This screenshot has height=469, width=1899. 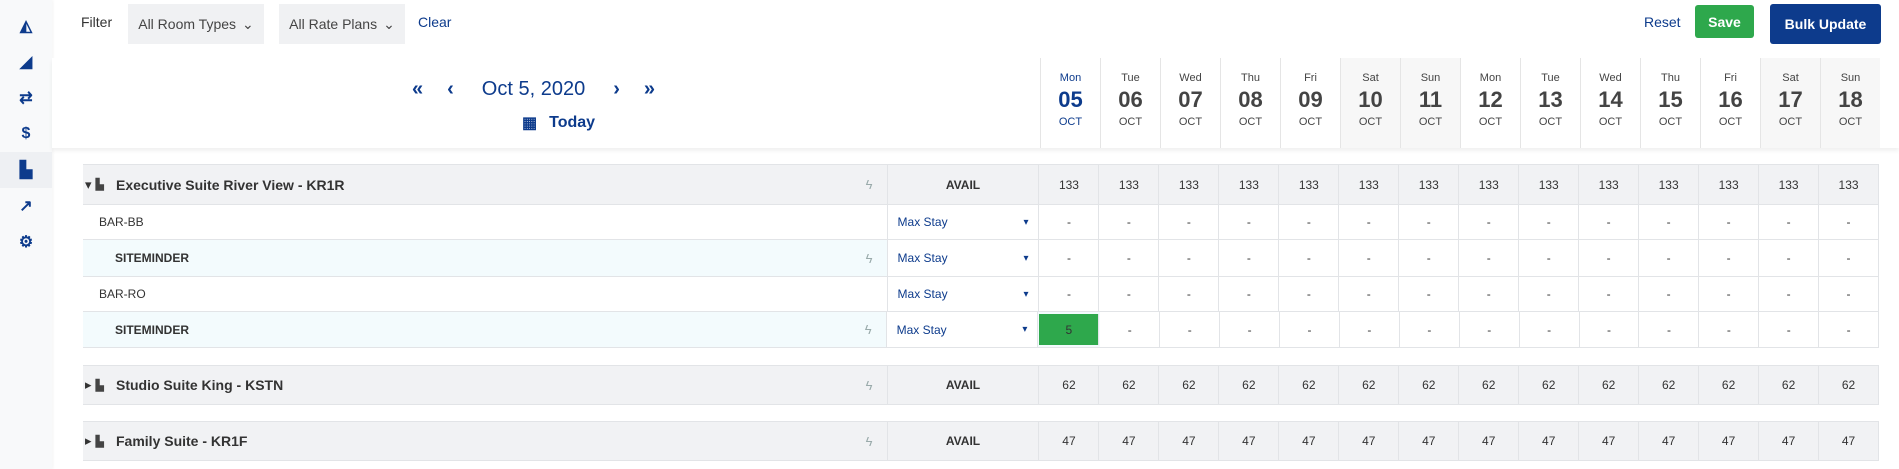 What do you see at coordinates (1610, 103) in the screenshot?
I see `day-header: Wed 14 OCT` at bounding box center [1610, 103].